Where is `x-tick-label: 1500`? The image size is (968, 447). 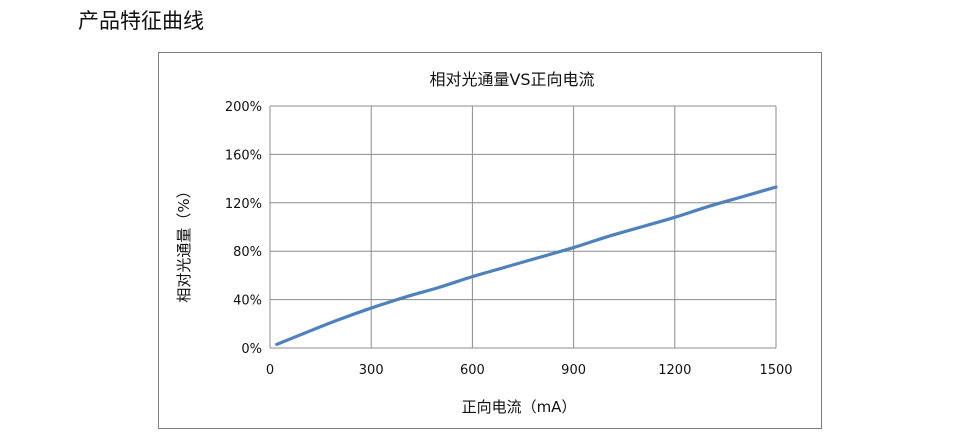 x-tick-label: 1500 is located at coordinates (775, 370).